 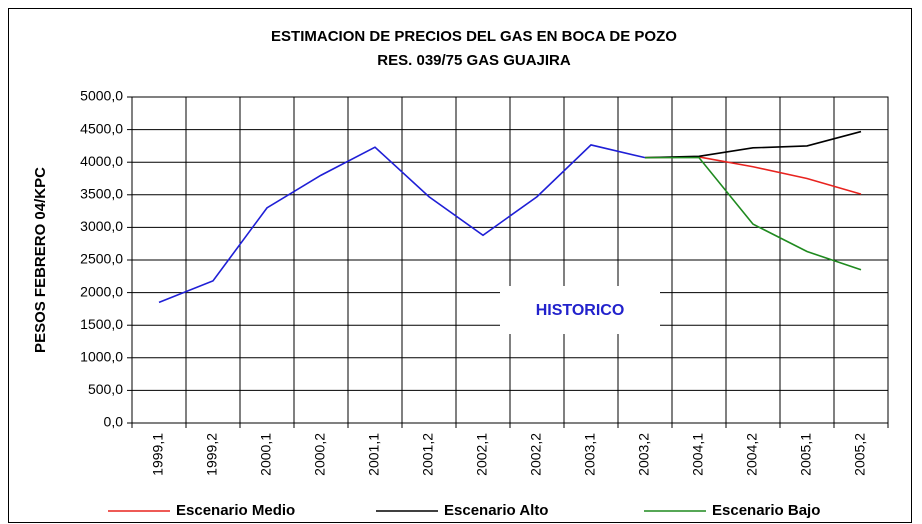 What do you see at coordinates (806, 454) in the screenshot?
I see `x-tick-label: 2005,1` at bounding box center [806, 454].